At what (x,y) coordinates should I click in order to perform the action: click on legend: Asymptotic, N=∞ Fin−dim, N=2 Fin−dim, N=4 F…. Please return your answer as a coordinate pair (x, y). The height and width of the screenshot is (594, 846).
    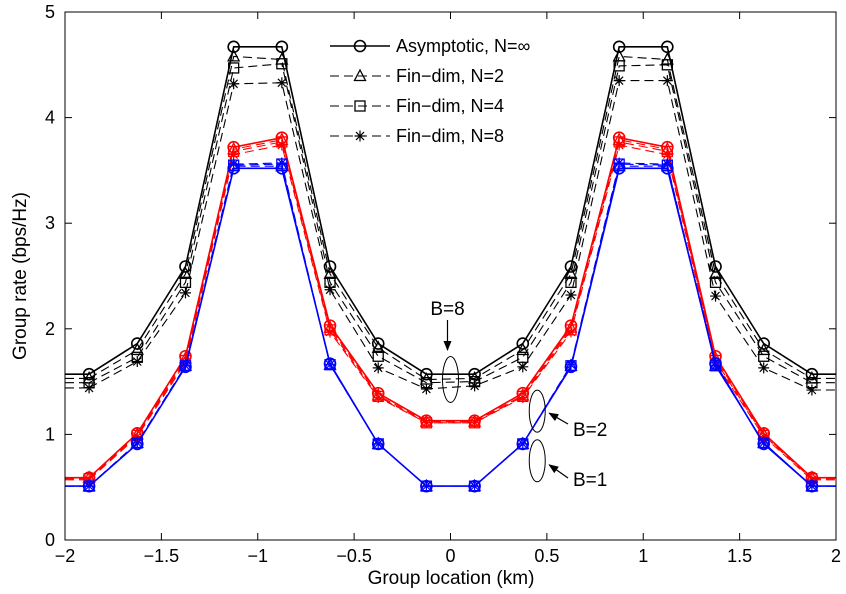
    Looking at the image, I should click on (456, 92).